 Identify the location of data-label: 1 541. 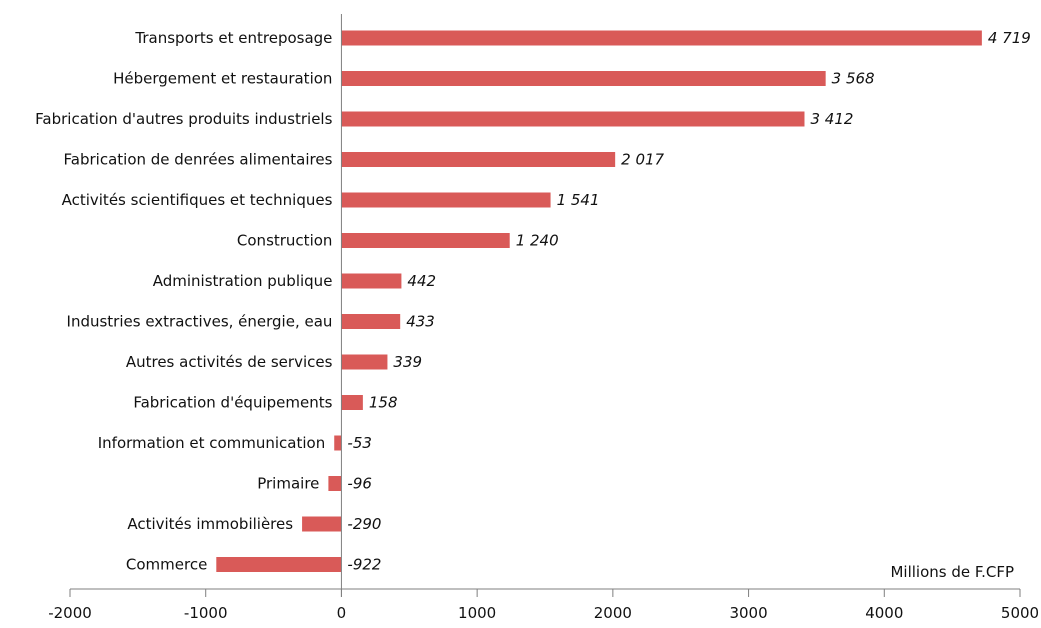
(578, 200).